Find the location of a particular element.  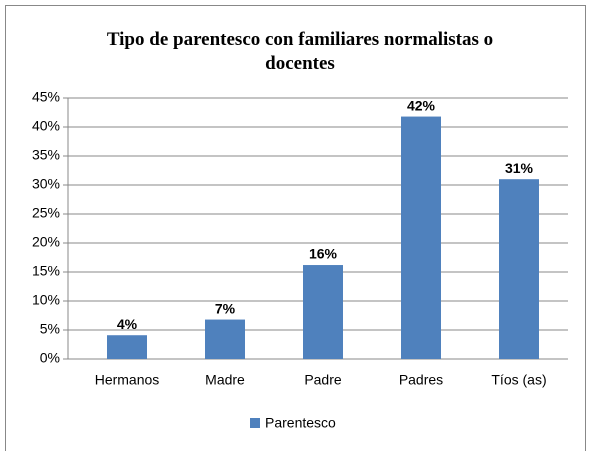

legend-swatch is located at coordinates (255, 423).